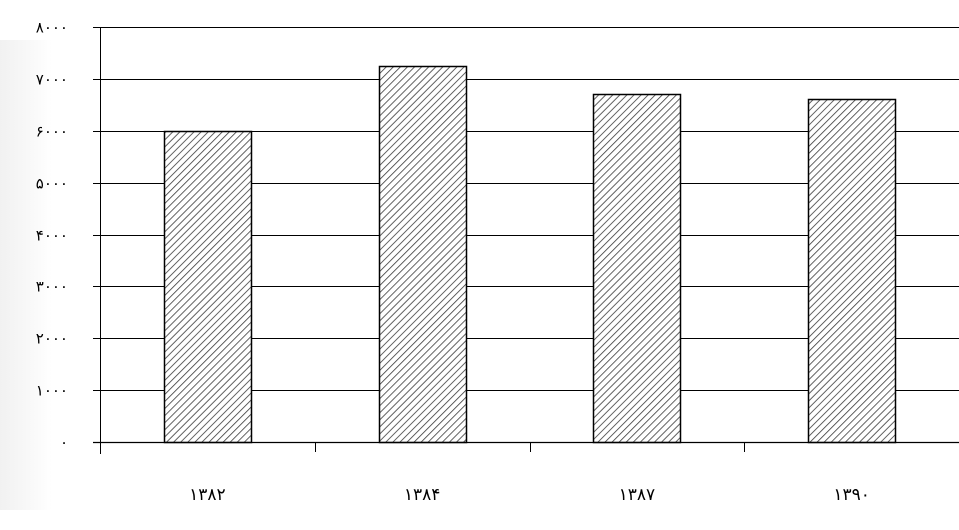  I want to click on x-category-label: ۱۳۸۷, so click(637, 495).